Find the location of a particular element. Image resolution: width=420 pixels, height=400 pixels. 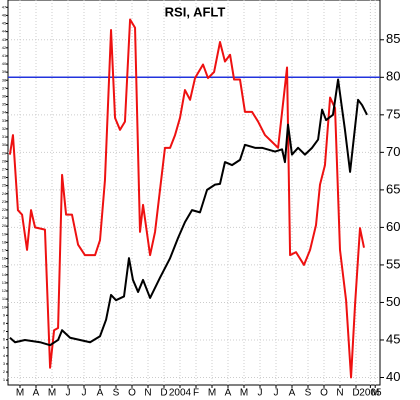

y2-tick-label: 46 is located at coordinates (4, 14).